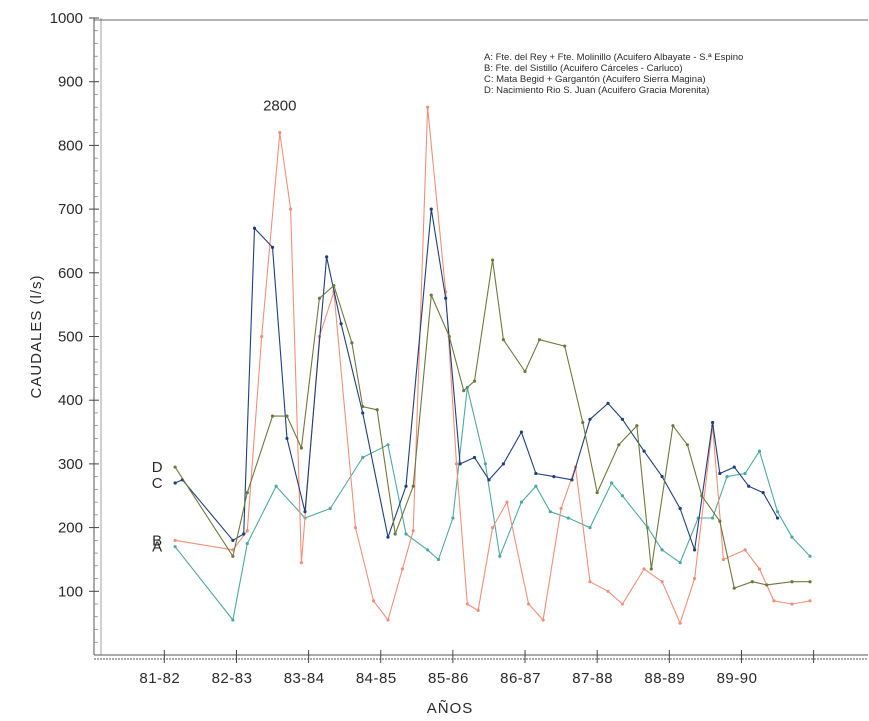 Image resolution: width=869 pixels, height=721 pixels. I want to click on x-tick-label: 83-84, so click(304, 678).